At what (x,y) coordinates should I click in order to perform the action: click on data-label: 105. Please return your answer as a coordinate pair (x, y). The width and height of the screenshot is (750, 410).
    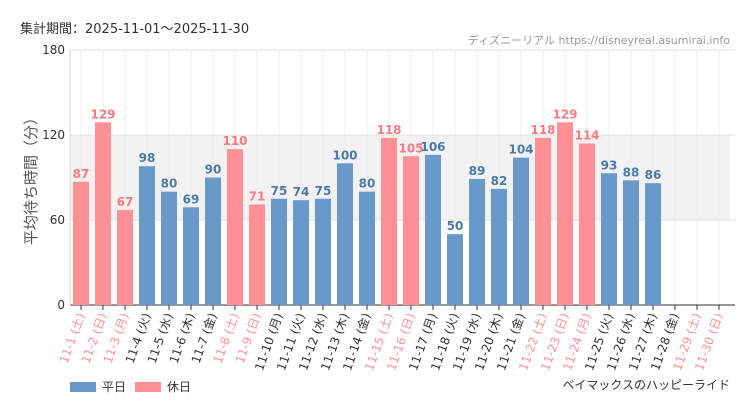
    Looking at the image, I should click on (410, 148).